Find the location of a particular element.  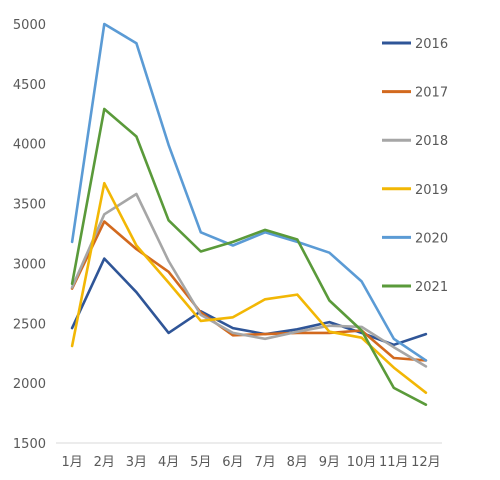

legend: 2016 2017 2018 2019 2020 2021 is located at coordinates (415, 166).